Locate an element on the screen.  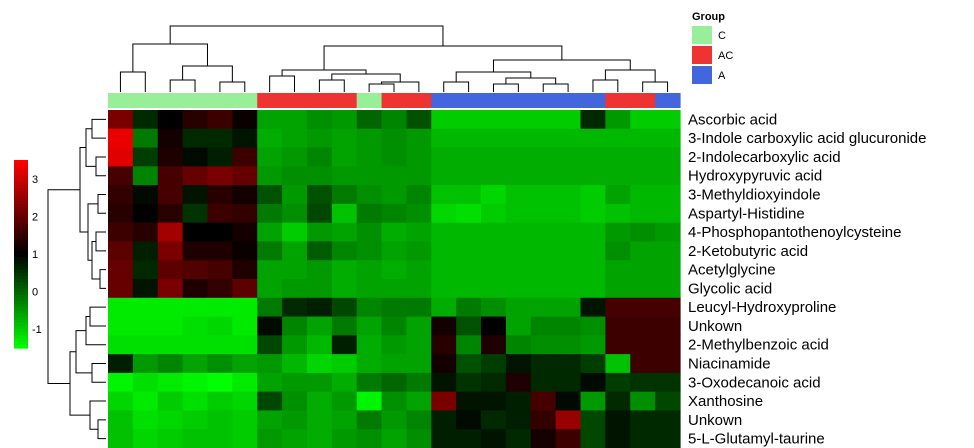
row-label: Xanthosine is located at coordinates (725, 401).